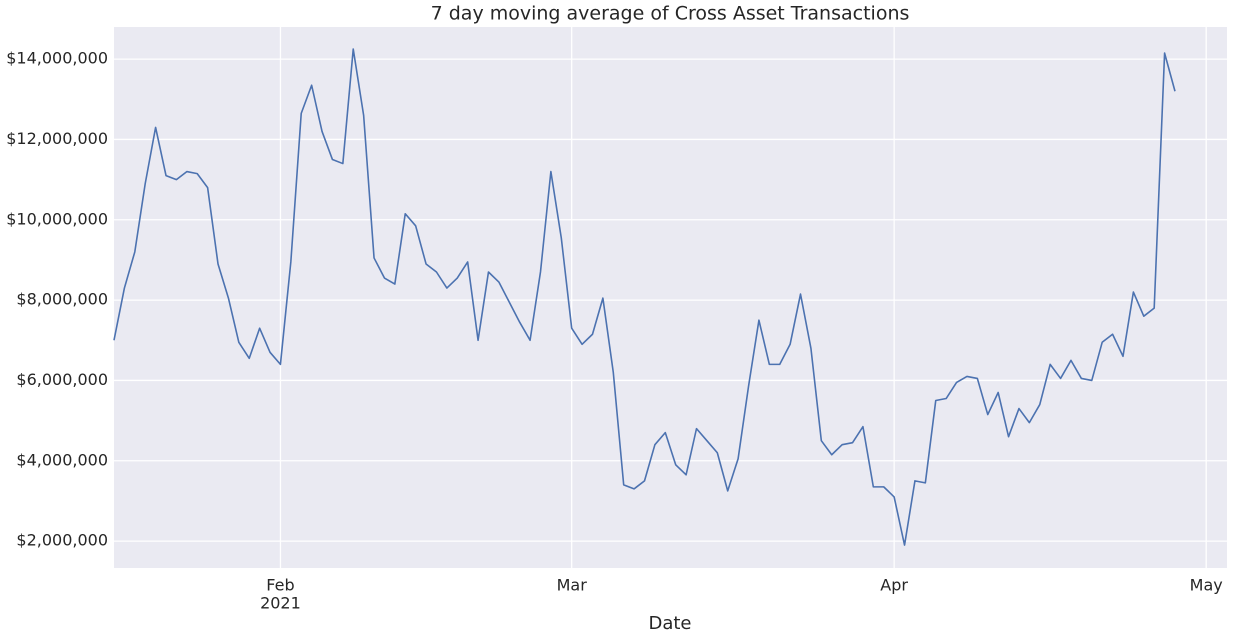  I want to click on x-tick-label: Apr, so click(894, 585).